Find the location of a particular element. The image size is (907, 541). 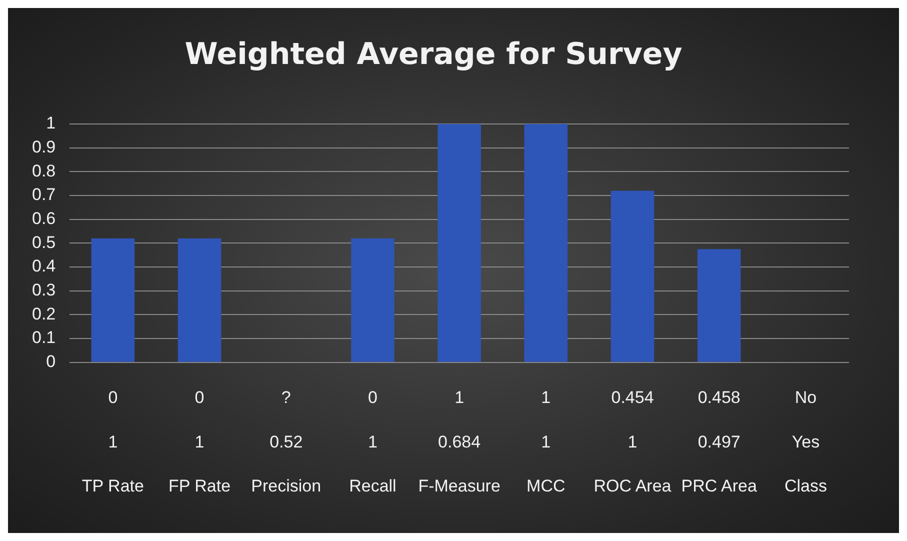

y-tick-label: 0.8 is located at coordinates (44, 170).